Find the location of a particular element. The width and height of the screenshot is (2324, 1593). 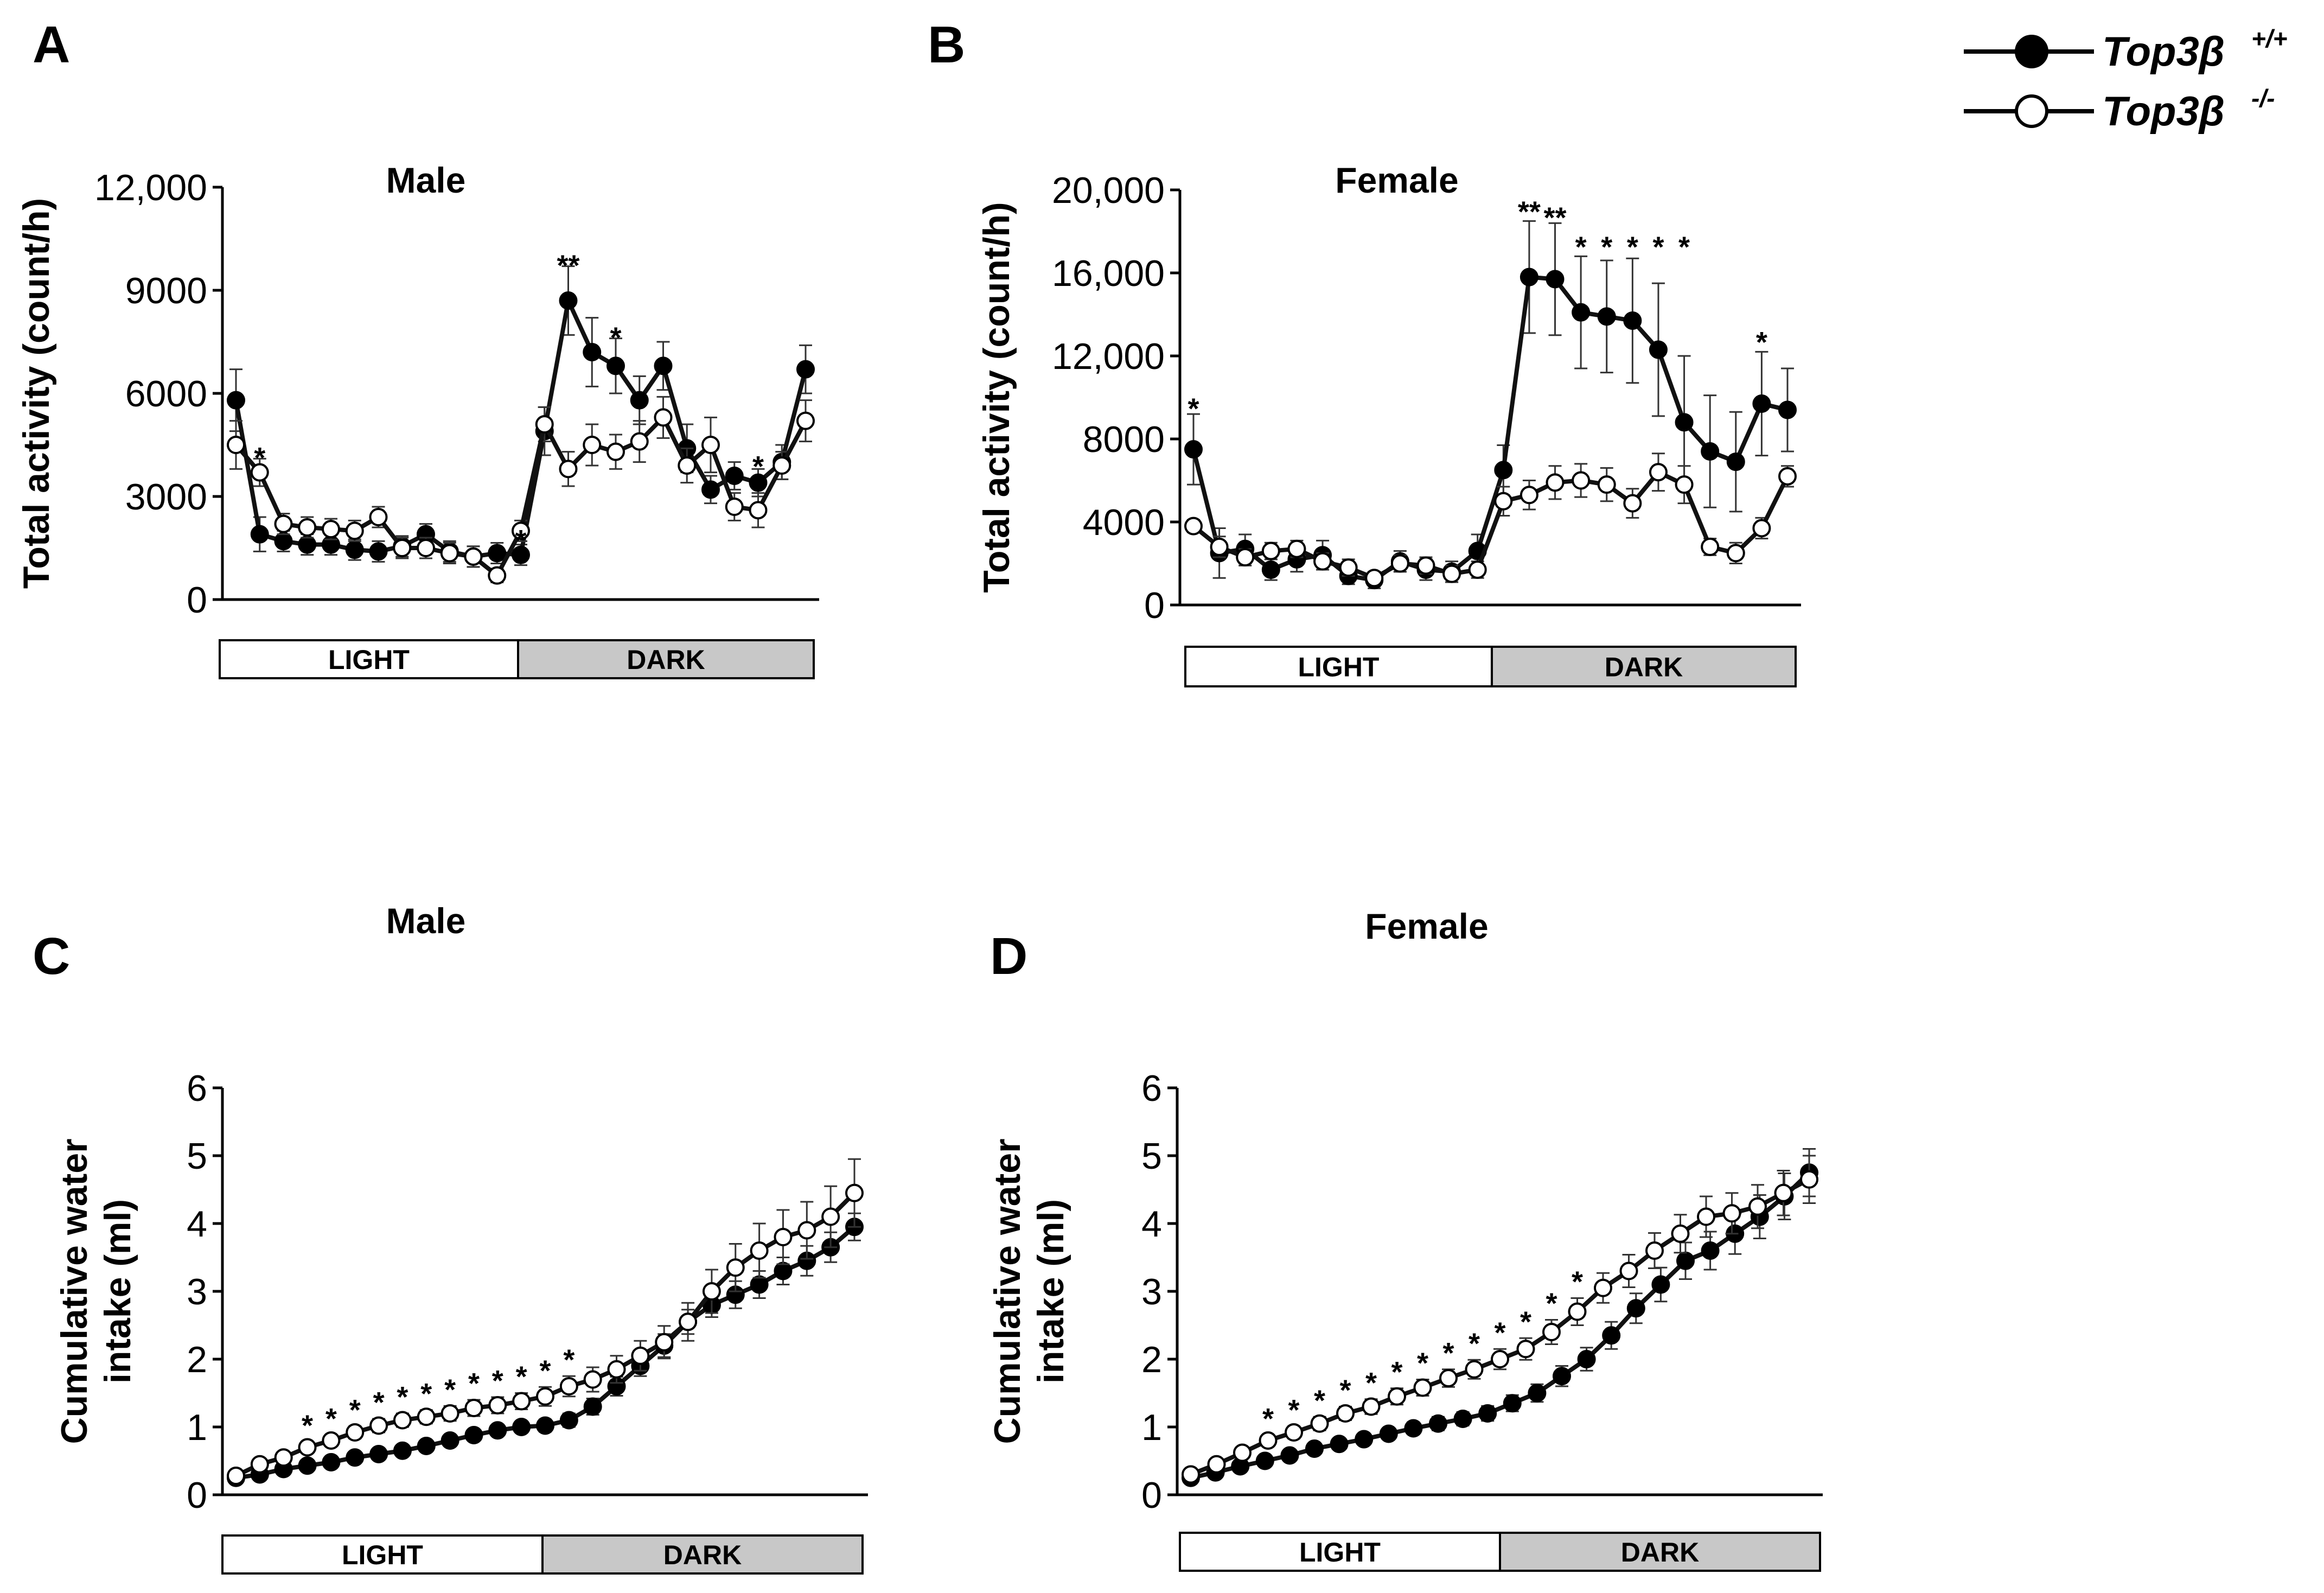

series-line is located at coordinates (521, 428).